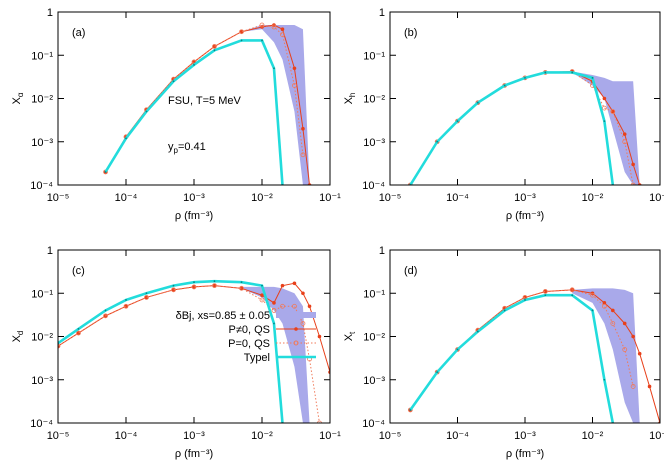 This screenshot has width=664, height=465. I want to click on panel-label: (d), so click(410, 271).